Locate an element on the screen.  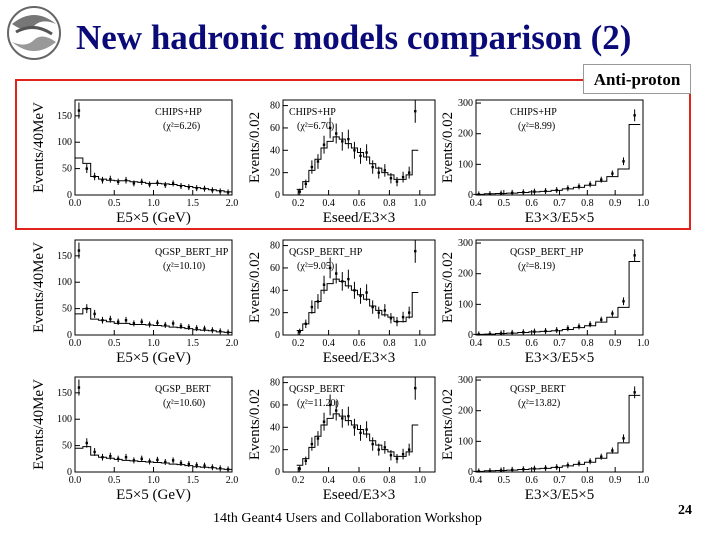
model-name: CHIPS+HP is located at coordinates (533, 112).